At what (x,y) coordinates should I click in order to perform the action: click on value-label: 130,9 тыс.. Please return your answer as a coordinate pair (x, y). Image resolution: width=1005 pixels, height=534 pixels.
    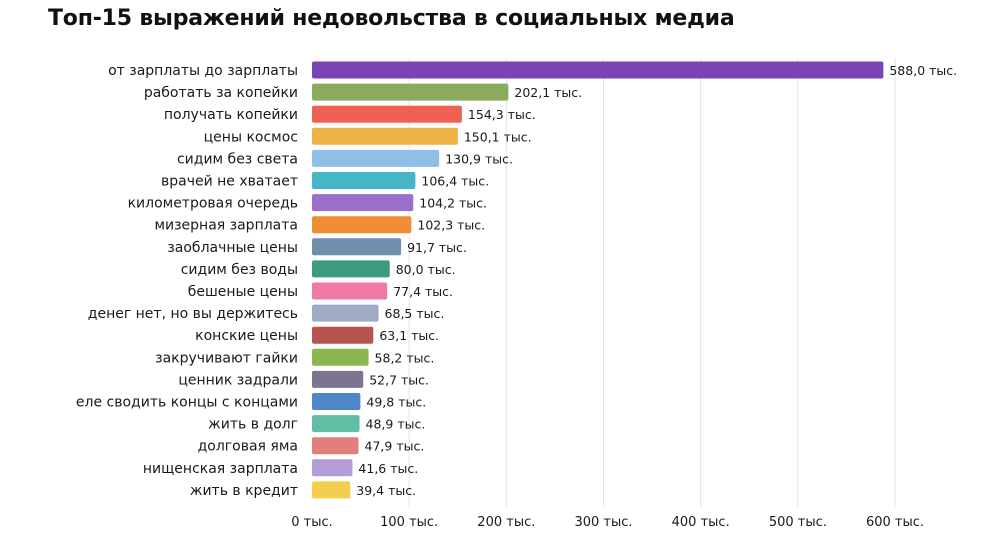
    Looking at the image, I should click on (479, 158).